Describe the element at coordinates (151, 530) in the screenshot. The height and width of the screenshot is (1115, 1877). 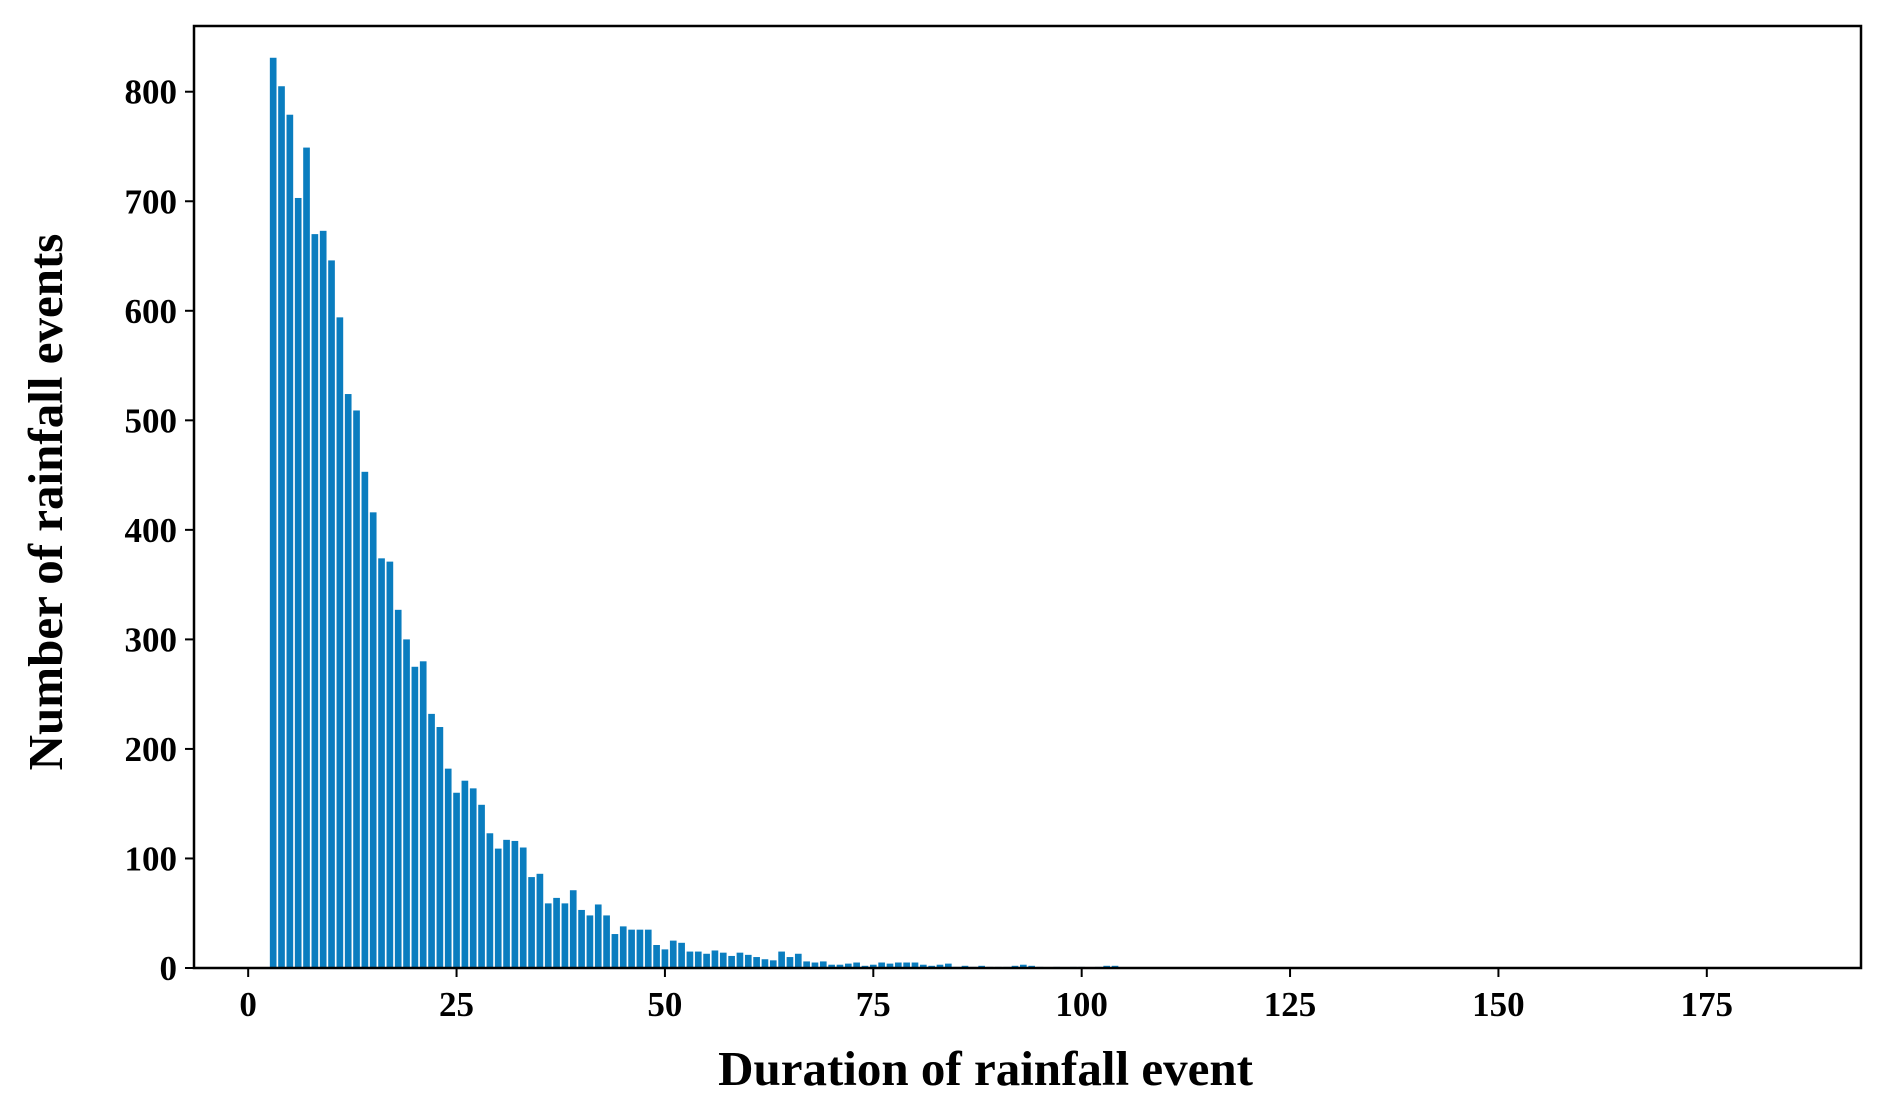
I see `y-tick-label: 400` at that location.